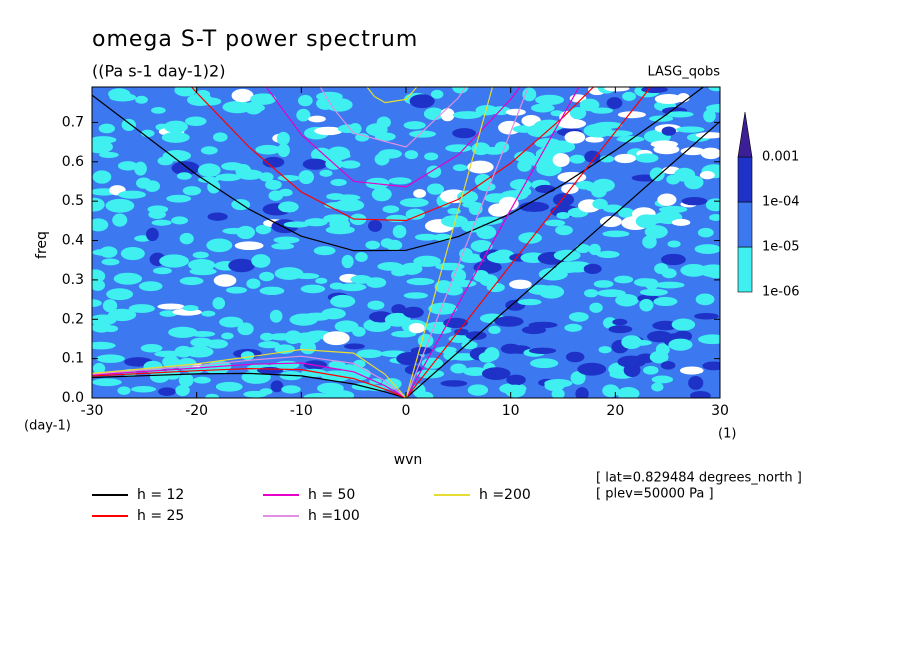  I want to click on colorbar-label: 1e-04, so click(781, 202).